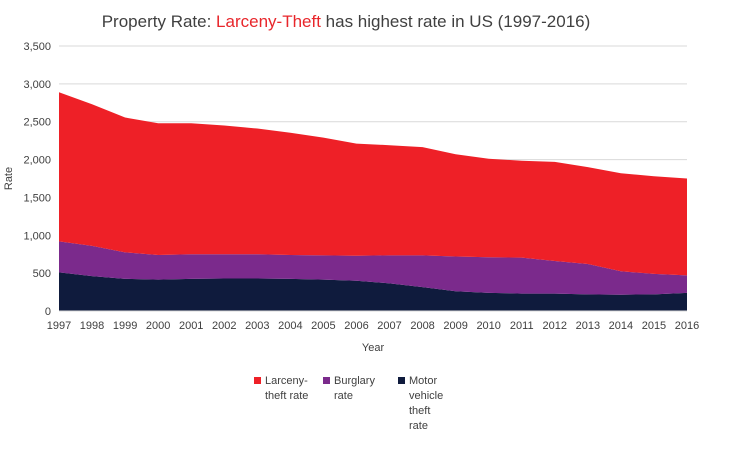  Describe the element at coordinates (37, 85) in the screenshot. I see `y-tick-label: 3,000` at that location.